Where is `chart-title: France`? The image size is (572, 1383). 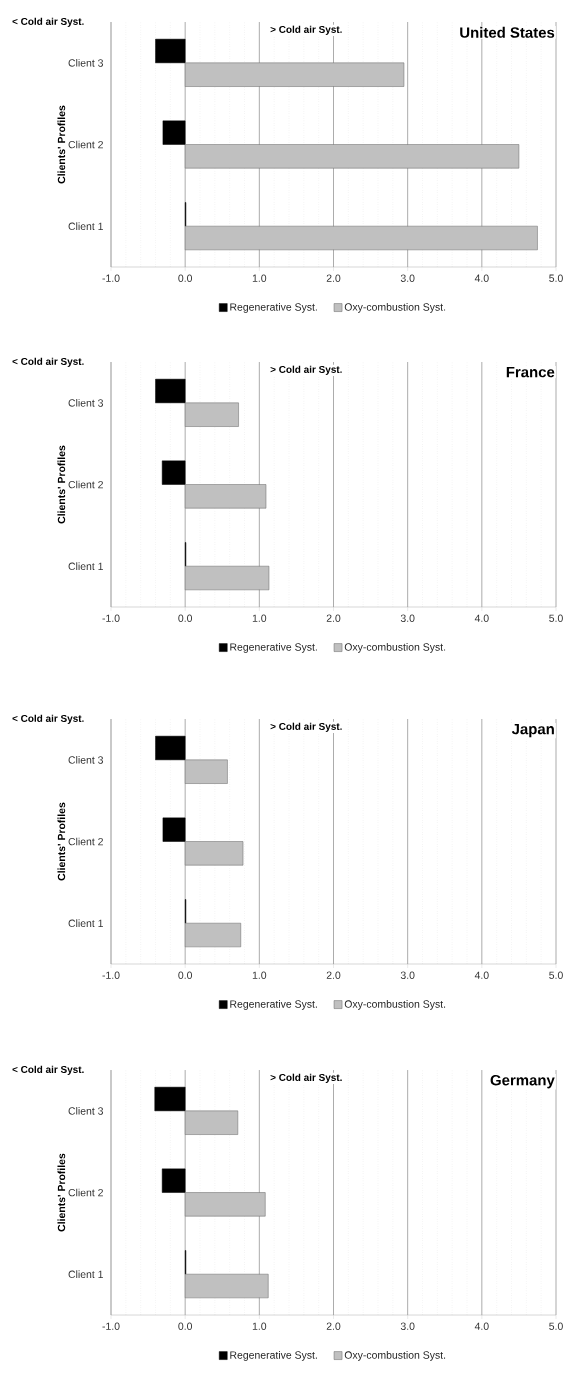 chart-title: France is located at coordinates (530, 372).